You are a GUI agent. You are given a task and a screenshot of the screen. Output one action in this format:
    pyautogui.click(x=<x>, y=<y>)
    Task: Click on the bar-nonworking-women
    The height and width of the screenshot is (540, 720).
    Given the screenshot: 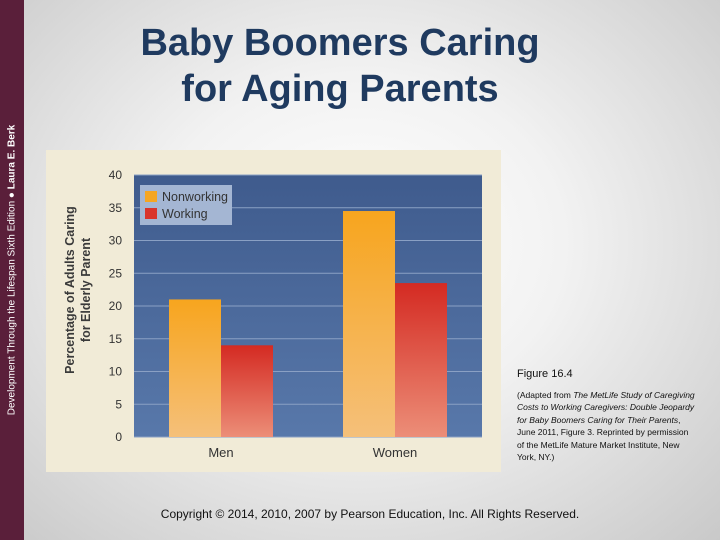 What is the action you would take?
    pyautogui.click(x=369, y=324)
    